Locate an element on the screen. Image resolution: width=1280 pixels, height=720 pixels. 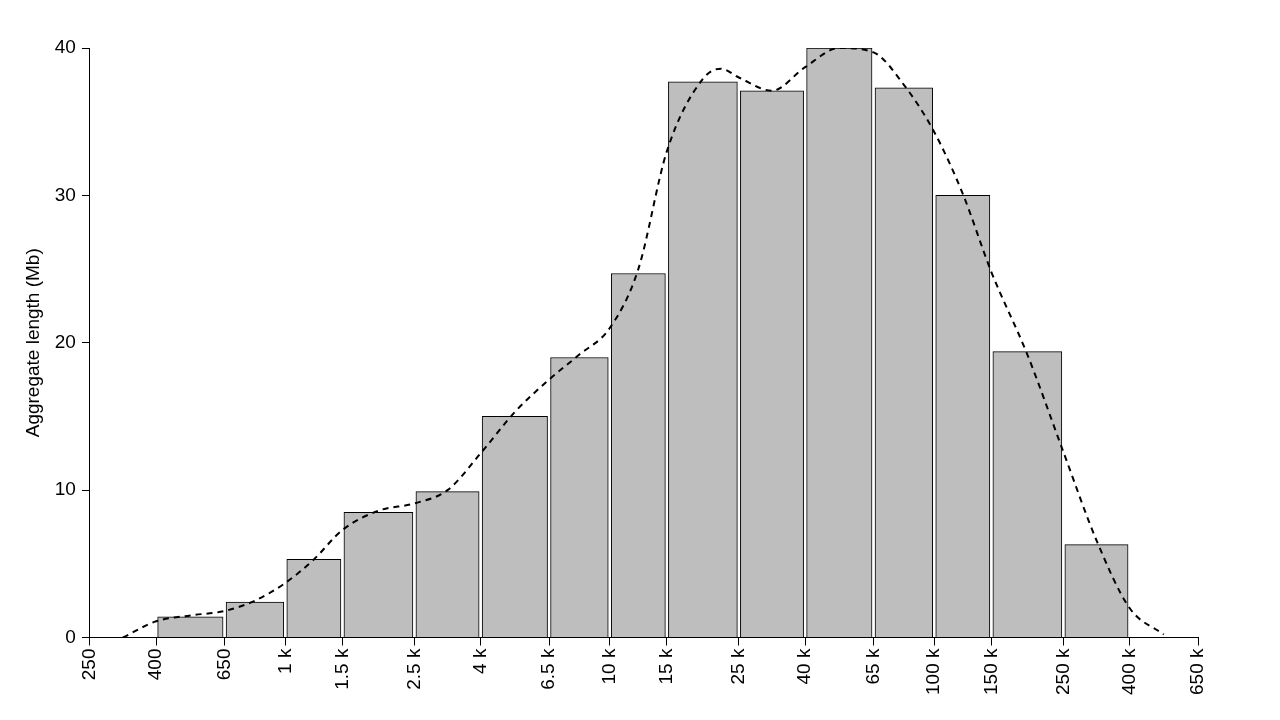
x-tick-label: 400 is located at coordinates (155, 664).